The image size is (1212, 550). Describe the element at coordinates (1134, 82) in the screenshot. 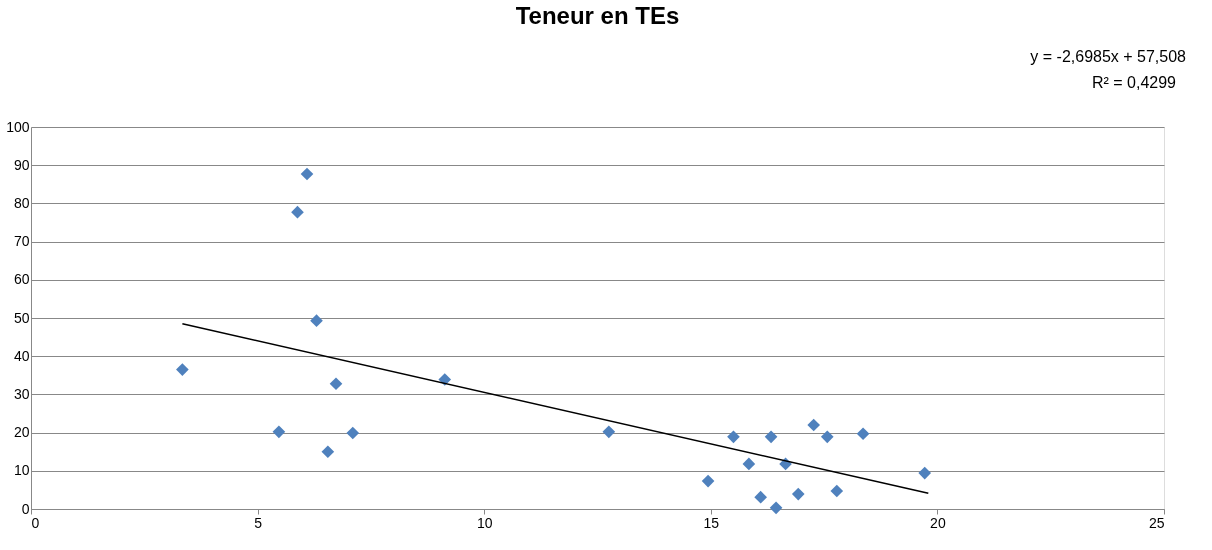

I see `text: R² = 0,4299` at that location.